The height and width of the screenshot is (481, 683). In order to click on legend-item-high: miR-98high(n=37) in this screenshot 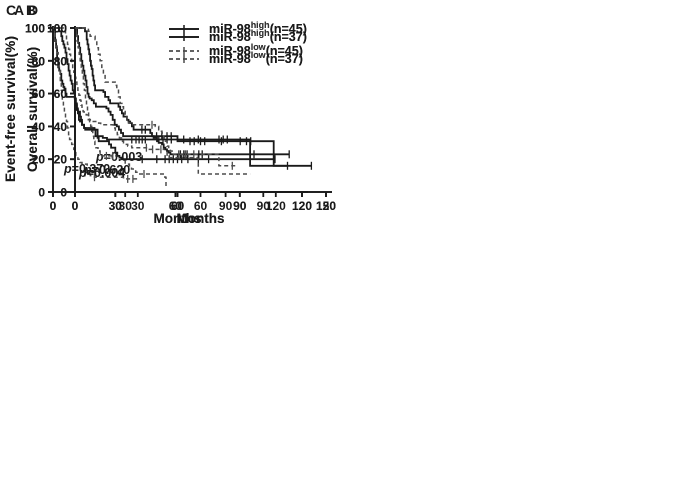, I will do `click(237, 35)`.